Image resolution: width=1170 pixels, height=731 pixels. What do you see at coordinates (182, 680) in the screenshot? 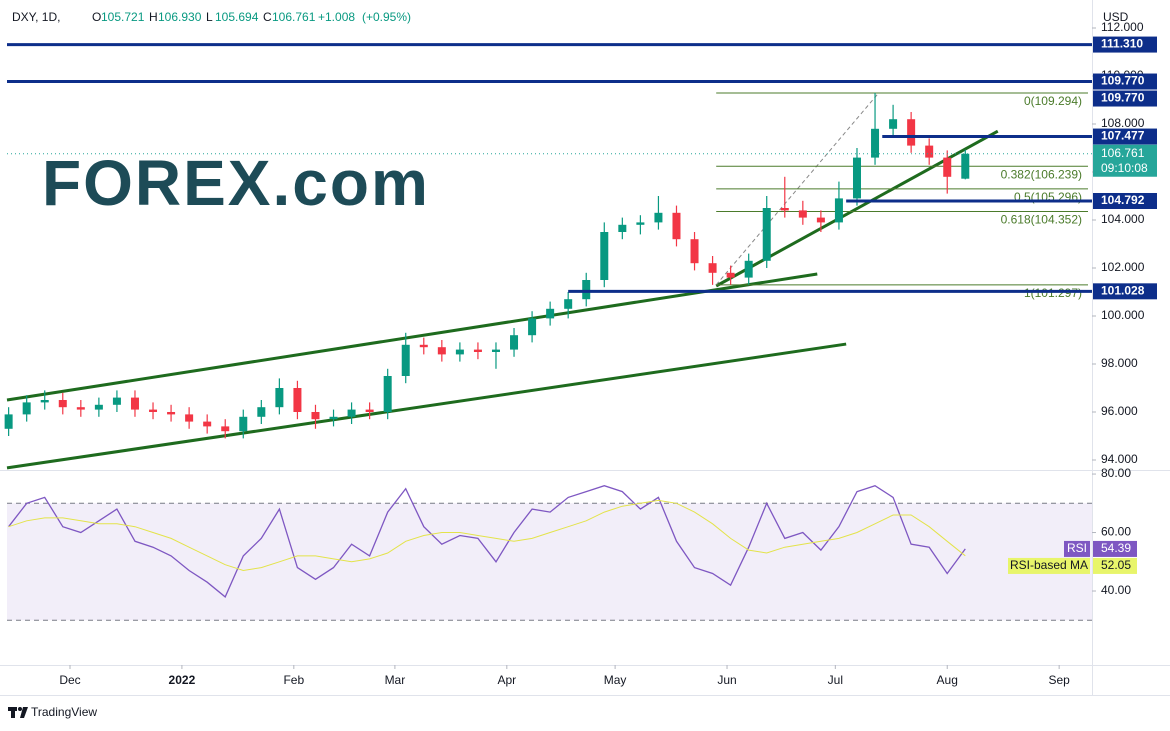
I see `x-tick-label: 2022` at bounding box center [182, 680].